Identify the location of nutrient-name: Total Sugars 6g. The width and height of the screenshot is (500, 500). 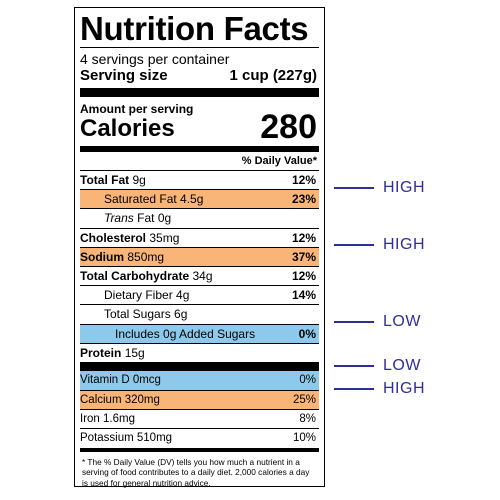
(146, 314).